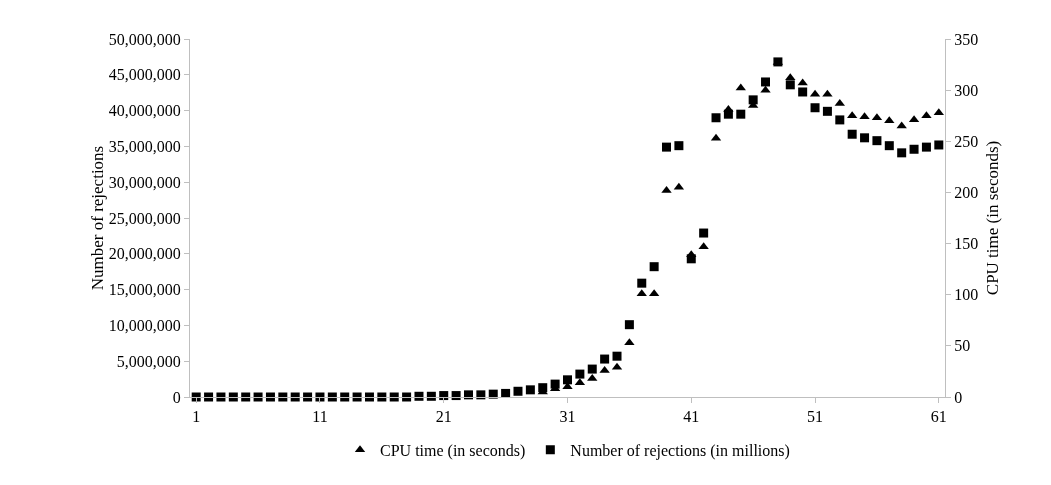  What do you see at coordinates (966, 90) in the screenshot?
I see `y2-tick-label: 300` at bounding box center [966, 90].